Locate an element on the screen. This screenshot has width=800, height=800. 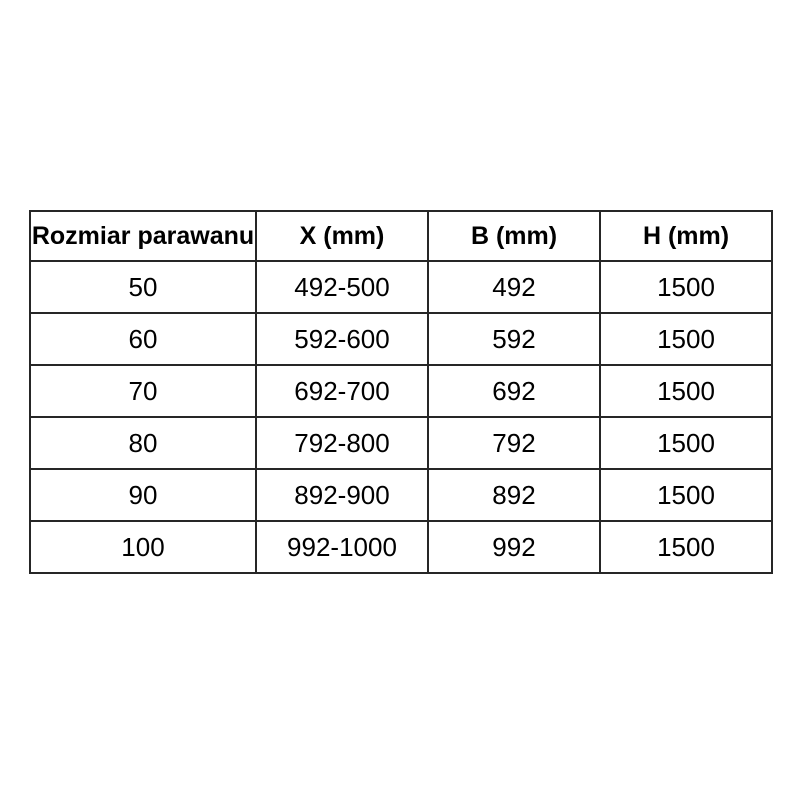
table-row: 60 592-600 592 1500 is located at coordinates (401, 339).